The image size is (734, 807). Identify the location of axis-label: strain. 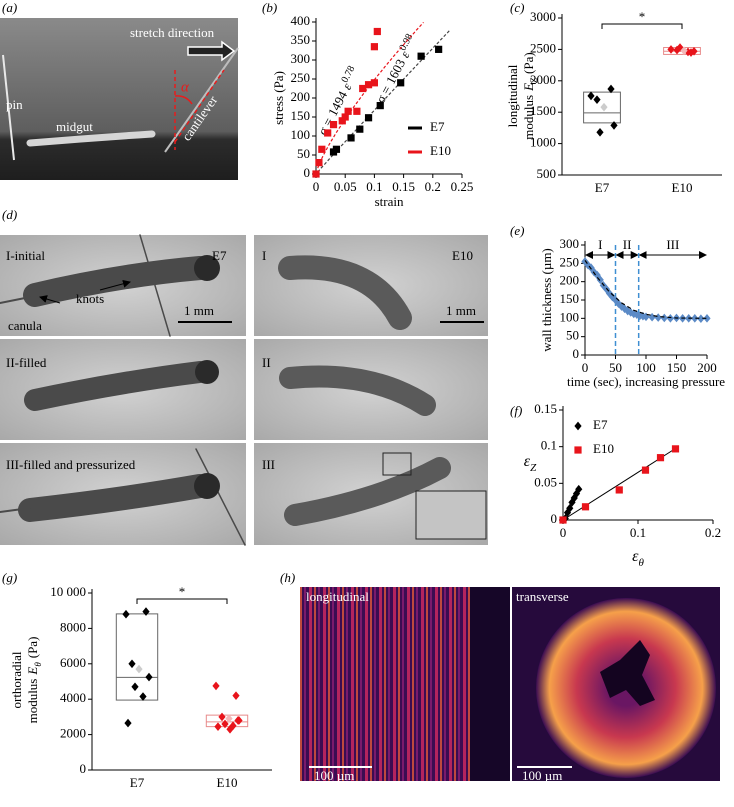
(389, 201).